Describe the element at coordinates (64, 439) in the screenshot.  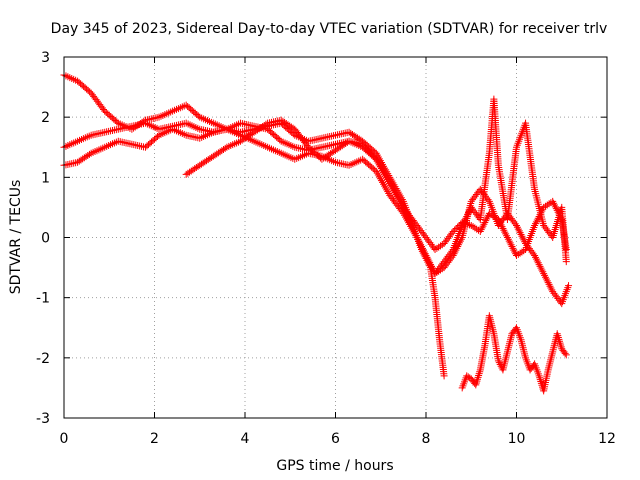
I see `x-tick-label: 0` at that location.